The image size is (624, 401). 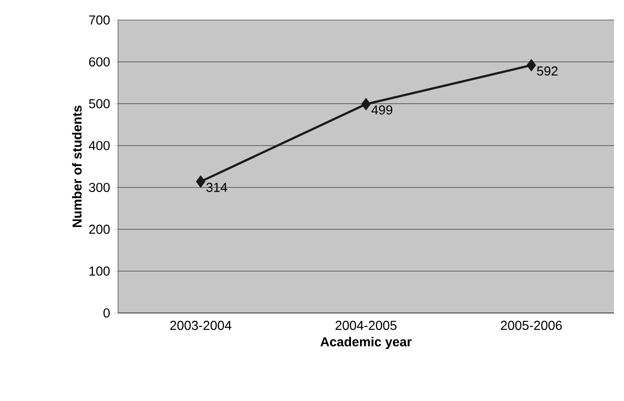 What do you see at coordinates (531, 325) in the screenshot?
I see `x-tick-label: 2005-2006` at bounding box center [531, 325].